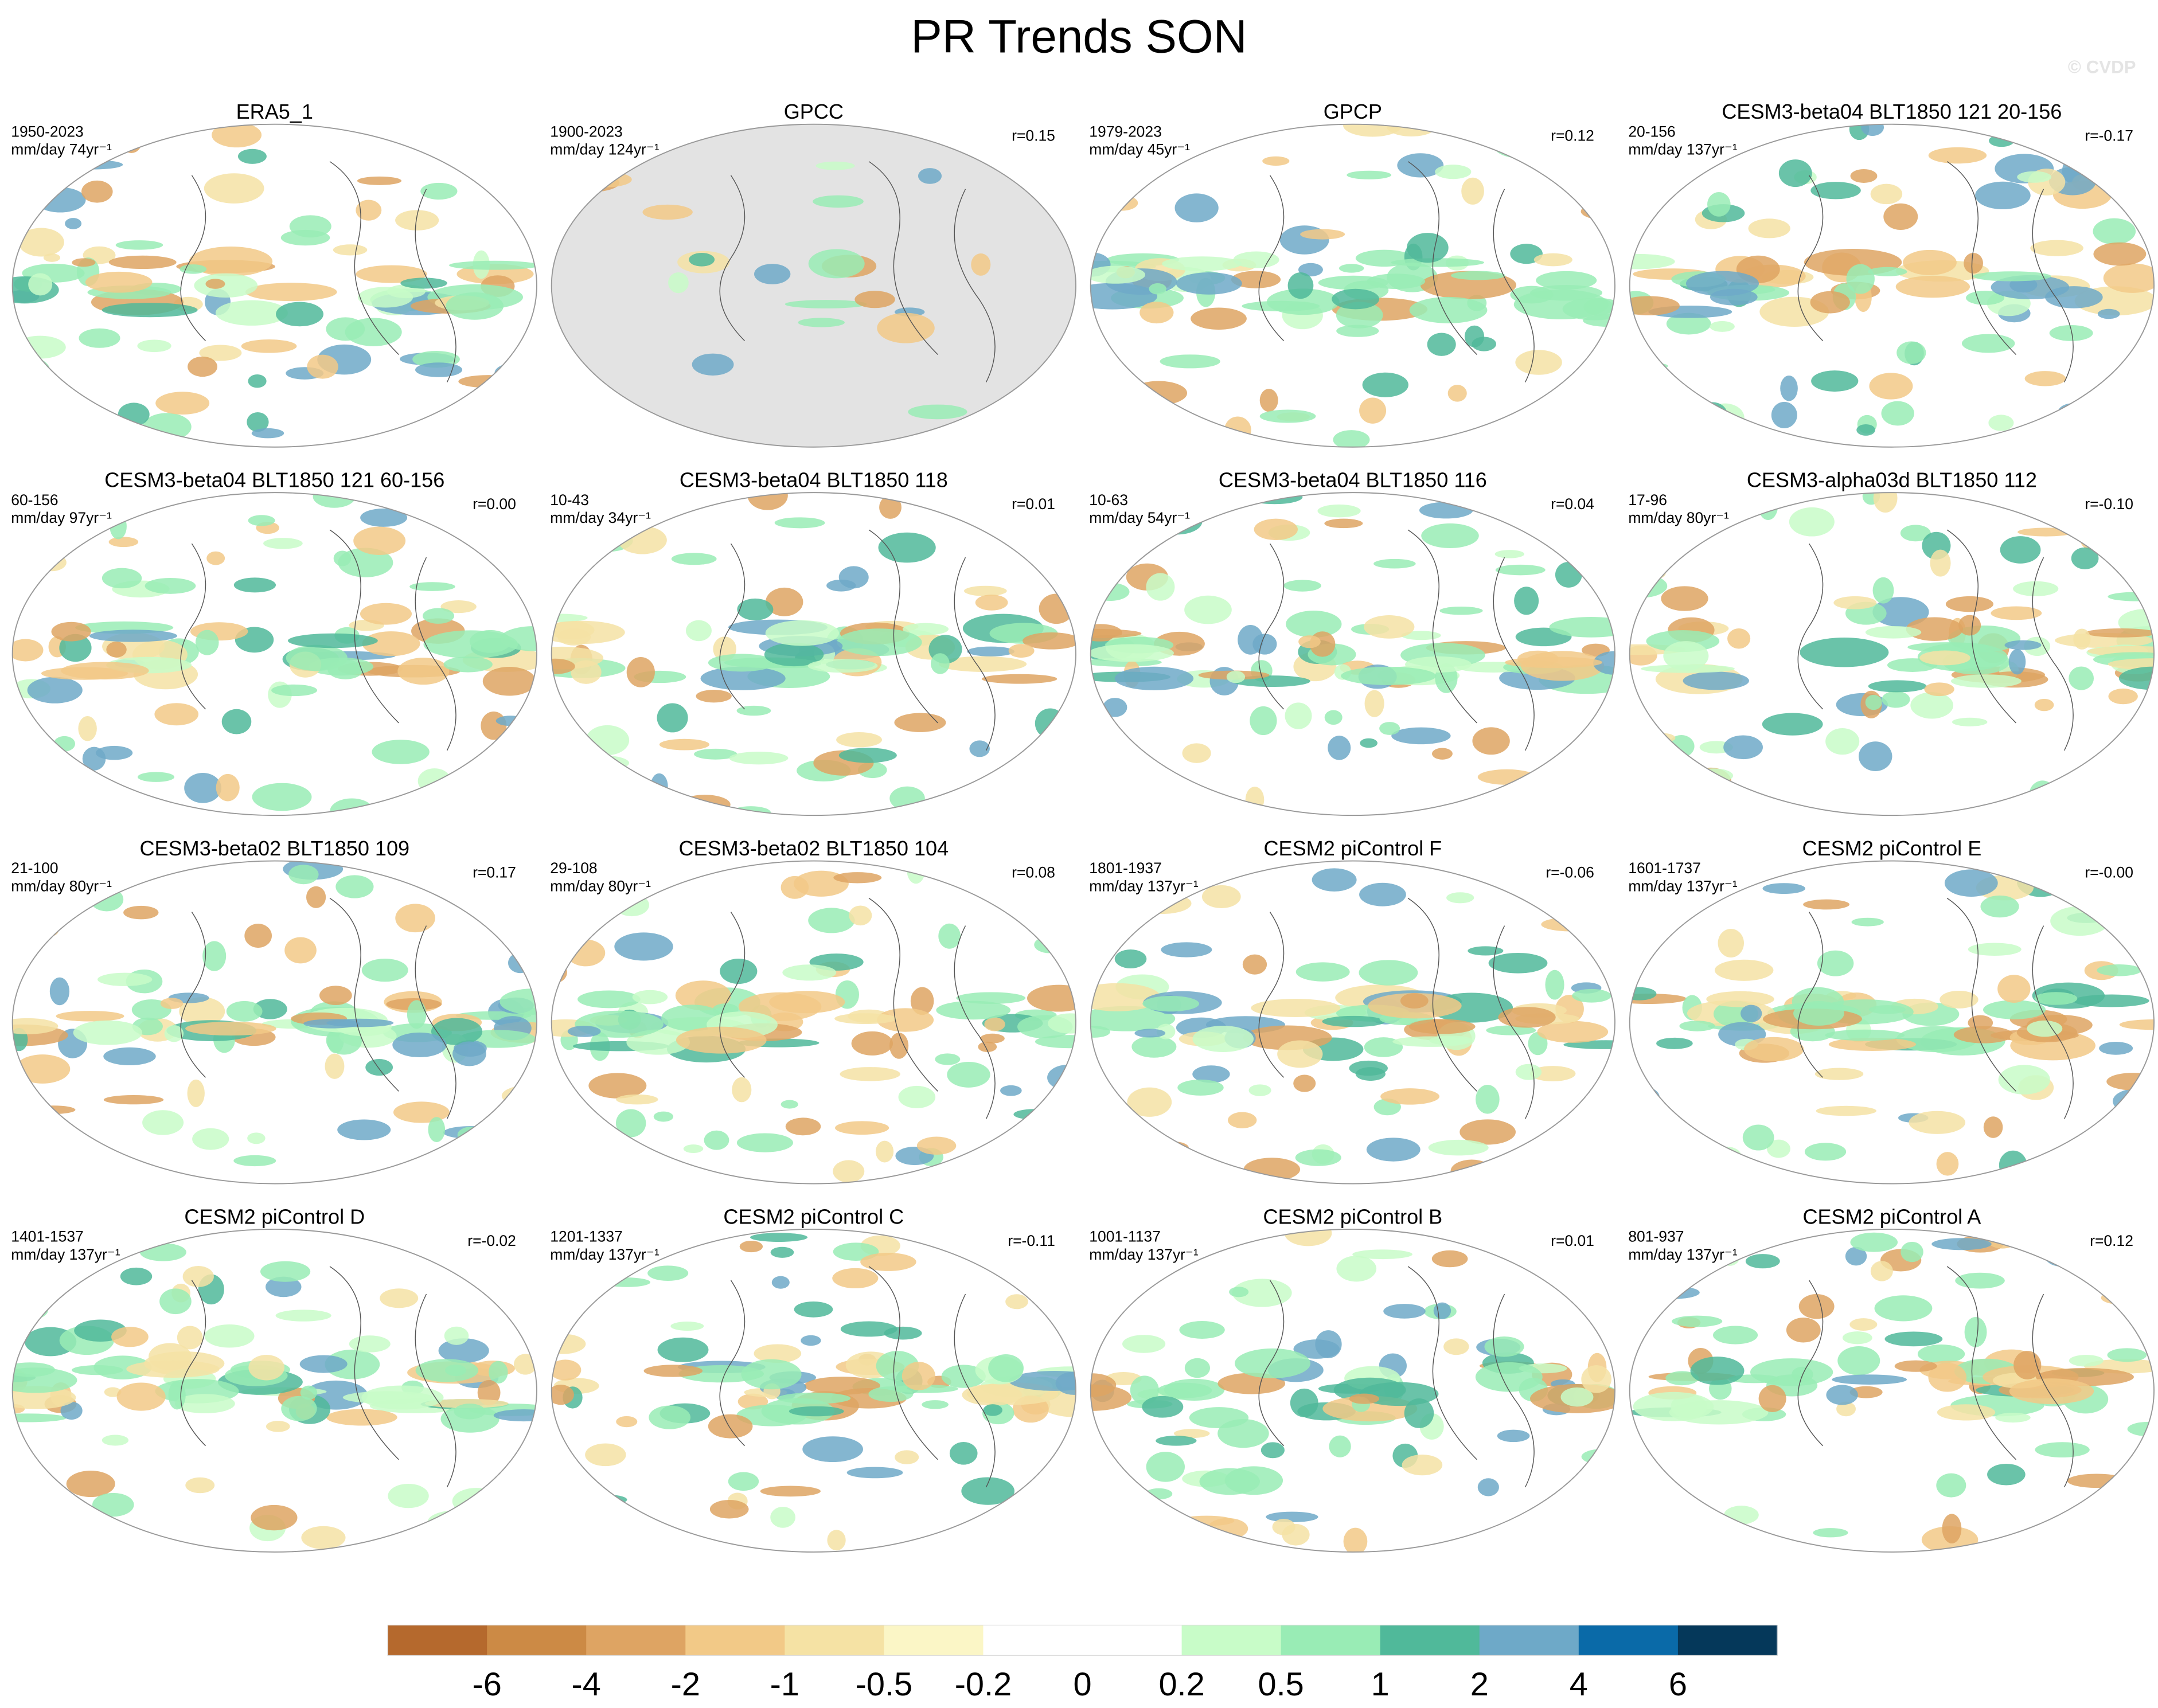 The image size is (2158, 1708). I want to click on panel-units: mm/day 80yr⁻¹, so click(600, 885).